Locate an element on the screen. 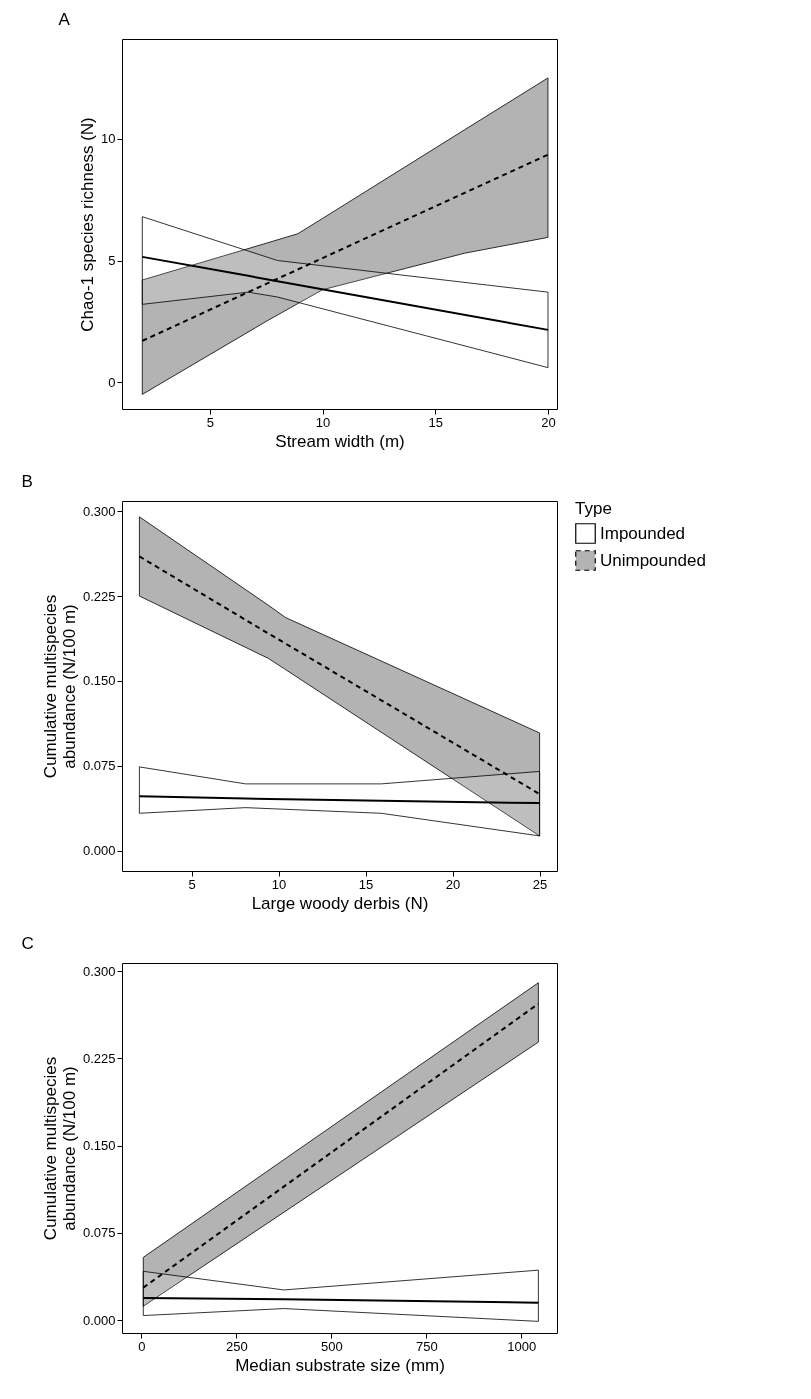 The image size is (811, 1399). y-tick-label: 0 is located at coordinates (112, 382).